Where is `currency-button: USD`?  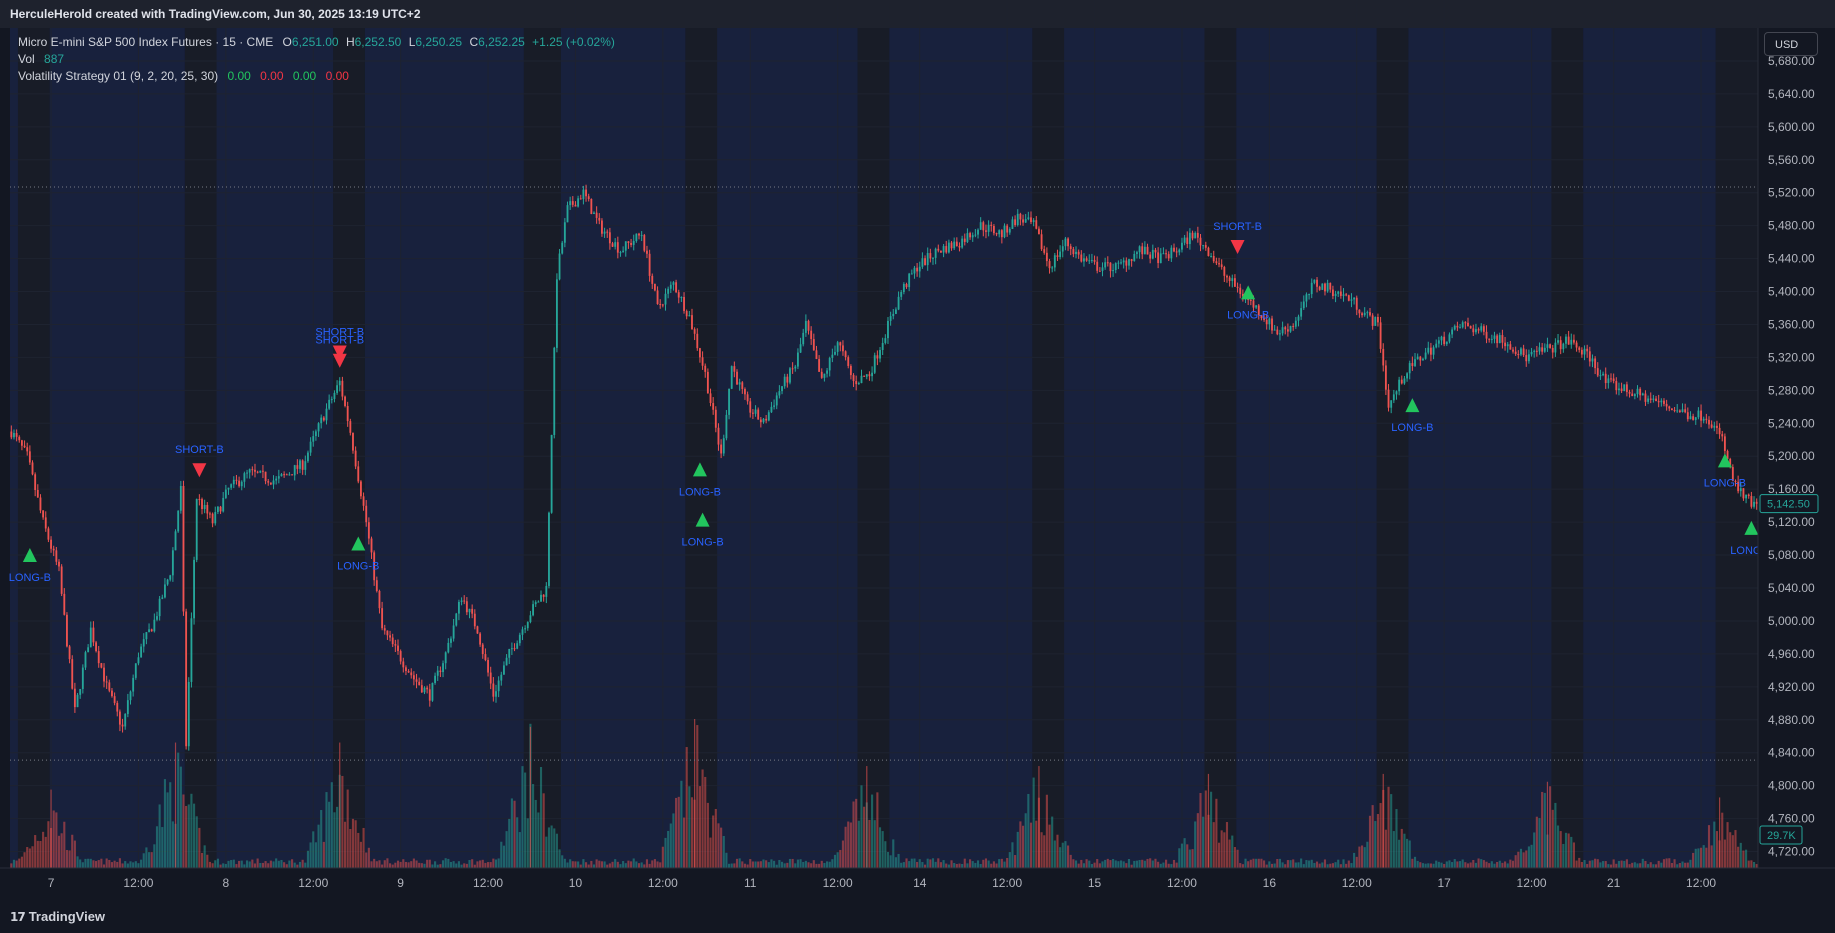
currency-button: USD is located at coordinates (1791, 44).